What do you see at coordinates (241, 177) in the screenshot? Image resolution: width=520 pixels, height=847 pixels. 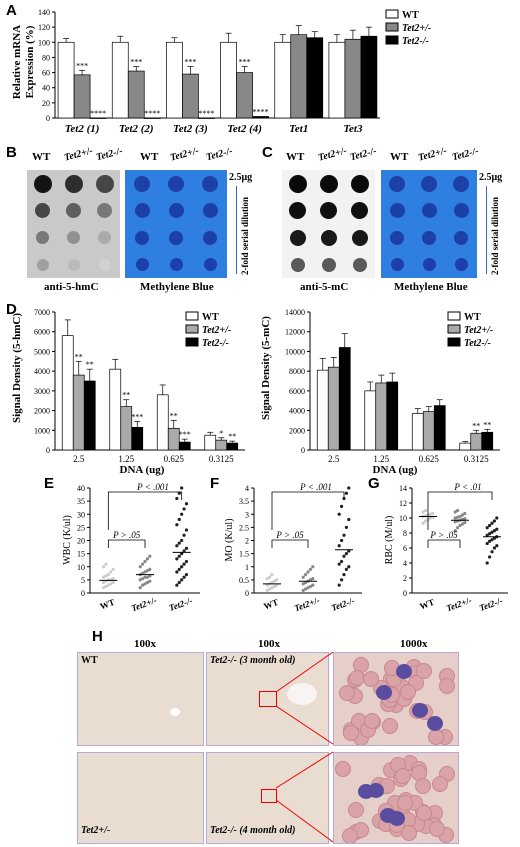 I see `b-amount: 2.5μg` at bounding box center [241, 177].